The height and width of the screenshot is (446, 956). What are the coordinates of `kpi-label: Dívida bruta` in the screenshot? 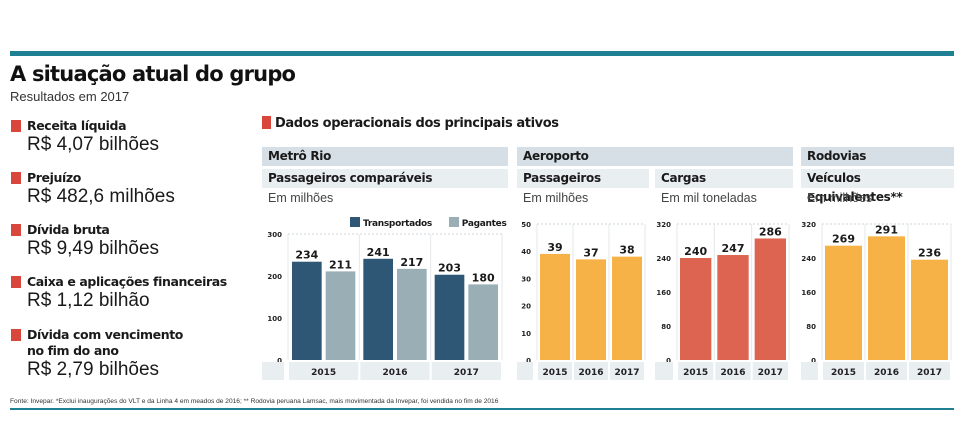 It's located at (68, 229).